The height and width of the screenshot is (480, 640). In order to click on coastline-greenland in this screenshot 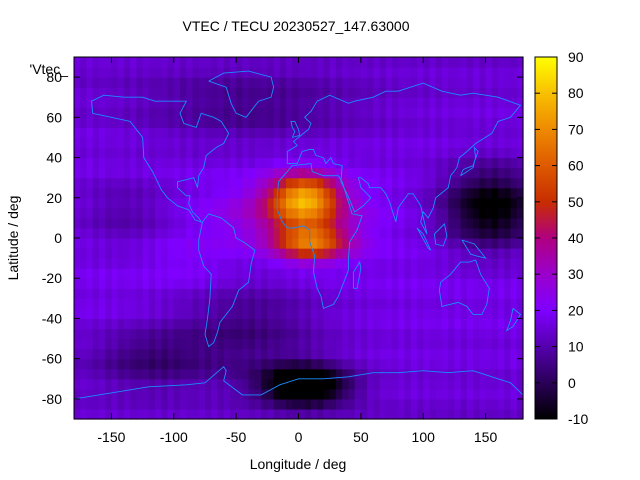, I will do `click(241, 94)`.